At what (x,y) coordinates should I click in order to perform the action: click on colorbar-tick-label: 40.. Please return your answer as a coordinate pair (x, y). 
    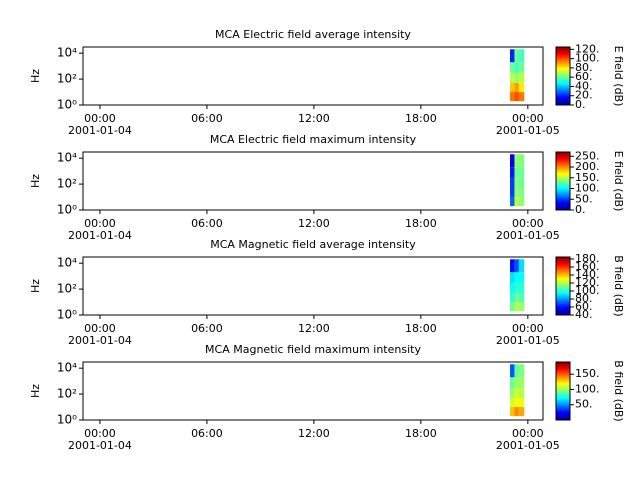
    Looking at the image, I should click on (584, 85).